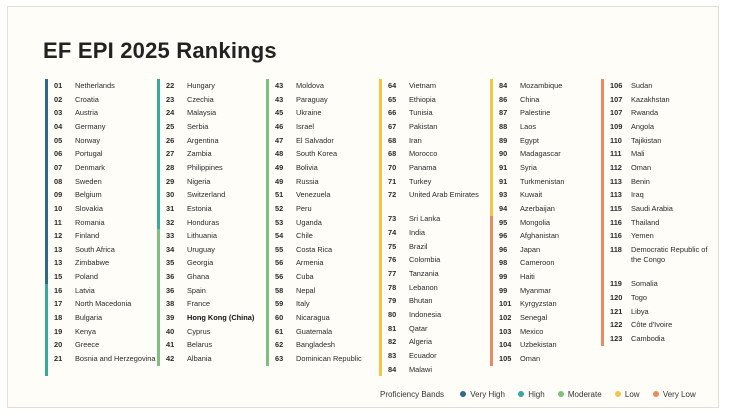 The width and height of the screenshot is (730, 418). What do you see at coordinates (313, 318) in the screenshot?
I see `country-name: Nicaragua` at bounding box center [313, 318].